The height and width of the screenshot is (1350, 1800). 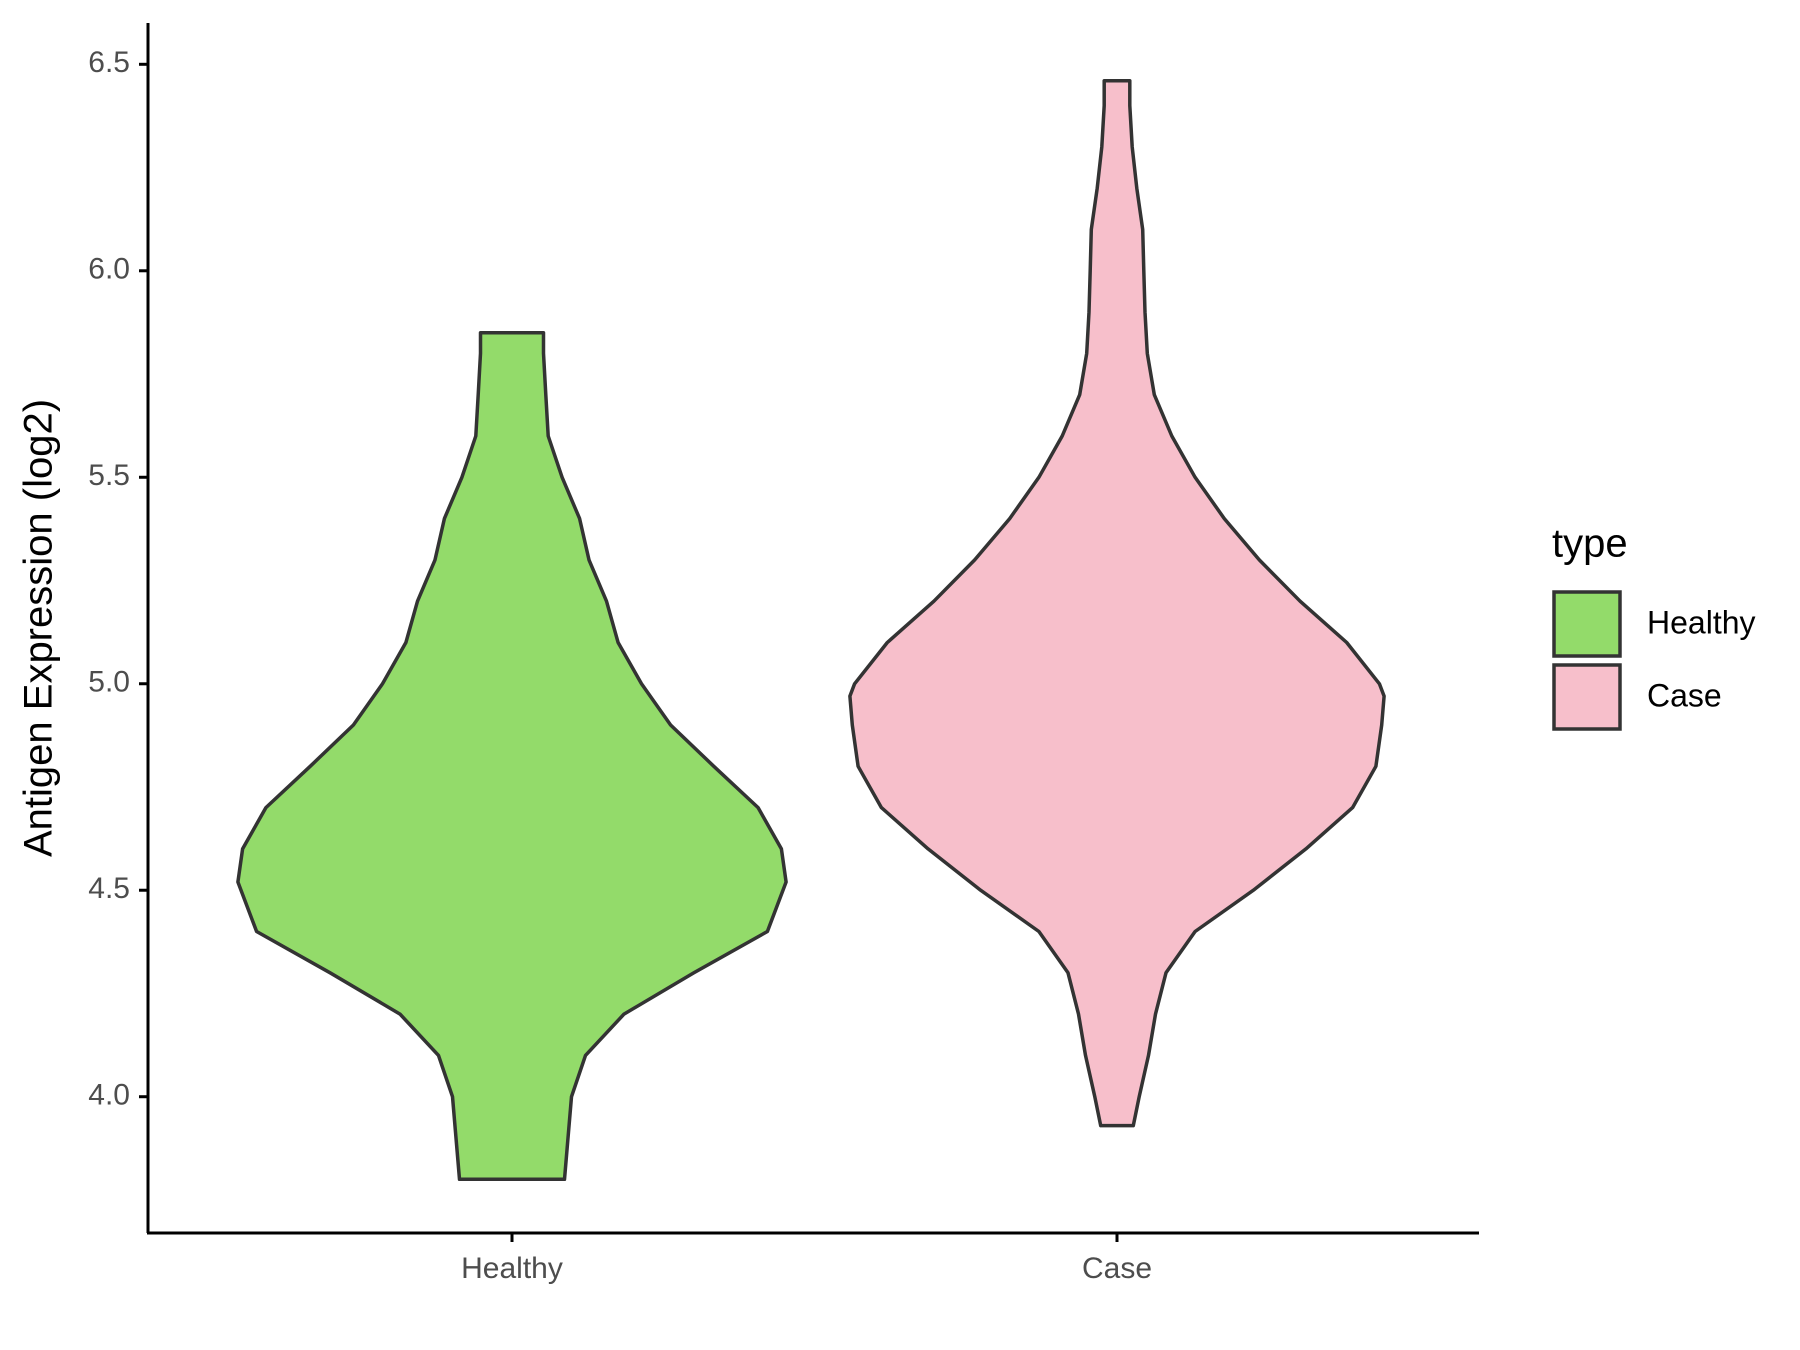 I want to click on y-tick-label: 6.0, so click(x=109, y=269).